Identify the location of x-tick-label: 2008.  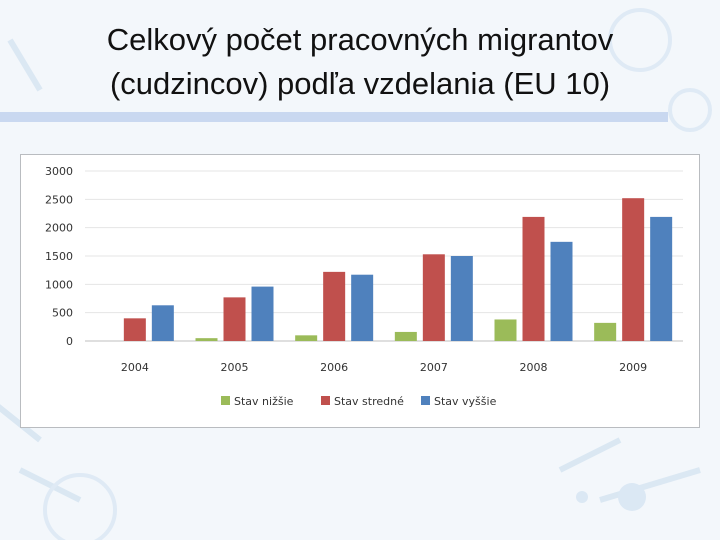
(534, 367).